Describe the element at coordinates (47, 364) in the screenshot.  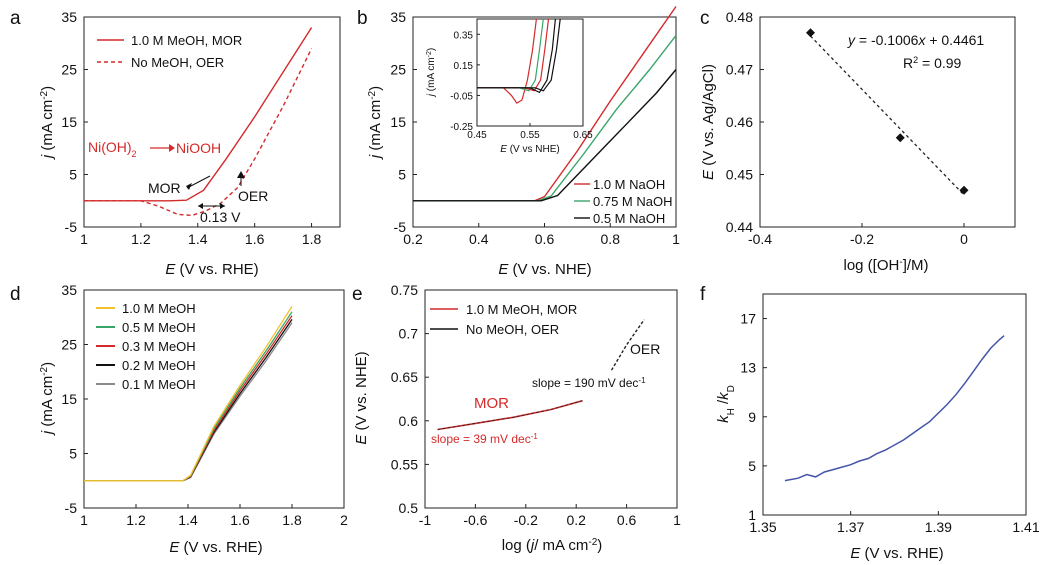
I see `y-axis-label-part: )` at that location.